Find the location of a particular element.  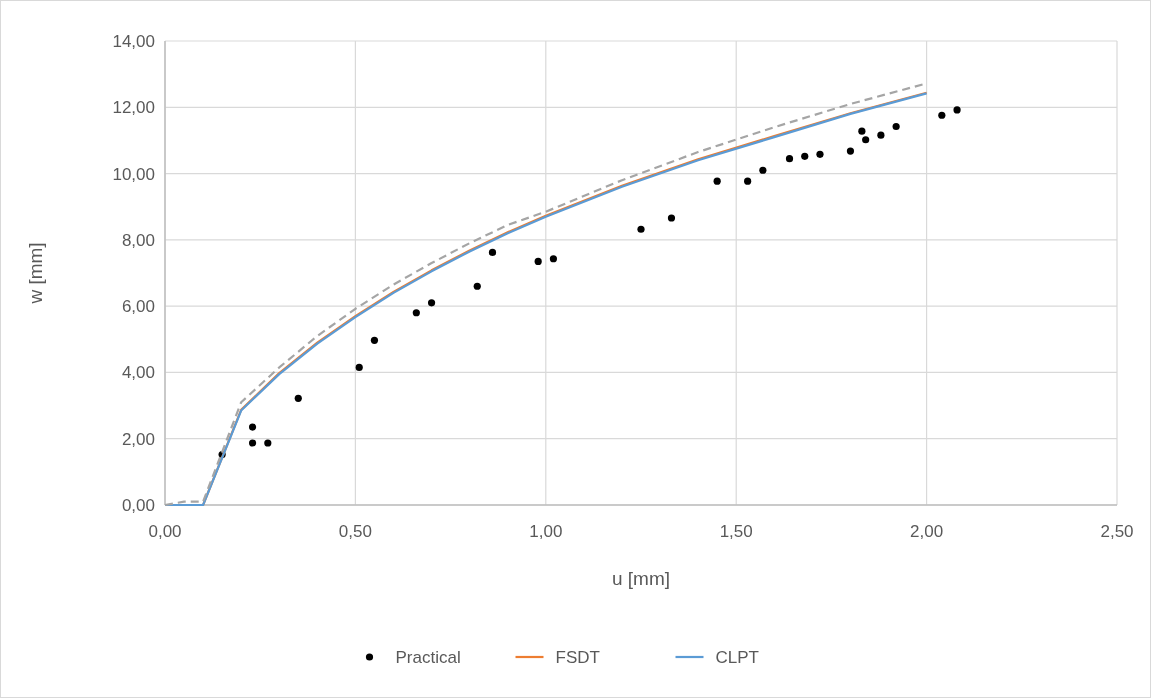

y-tick-label: 8,00 is located at coordinates (138, 240).